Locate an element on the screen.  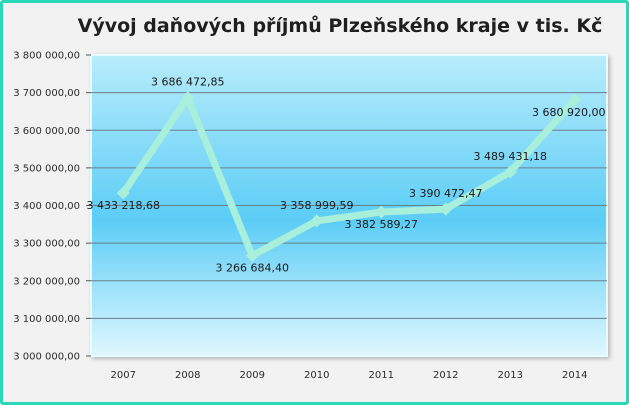
data-label: 3 686 472,85 is located at coordinates (187, 82).